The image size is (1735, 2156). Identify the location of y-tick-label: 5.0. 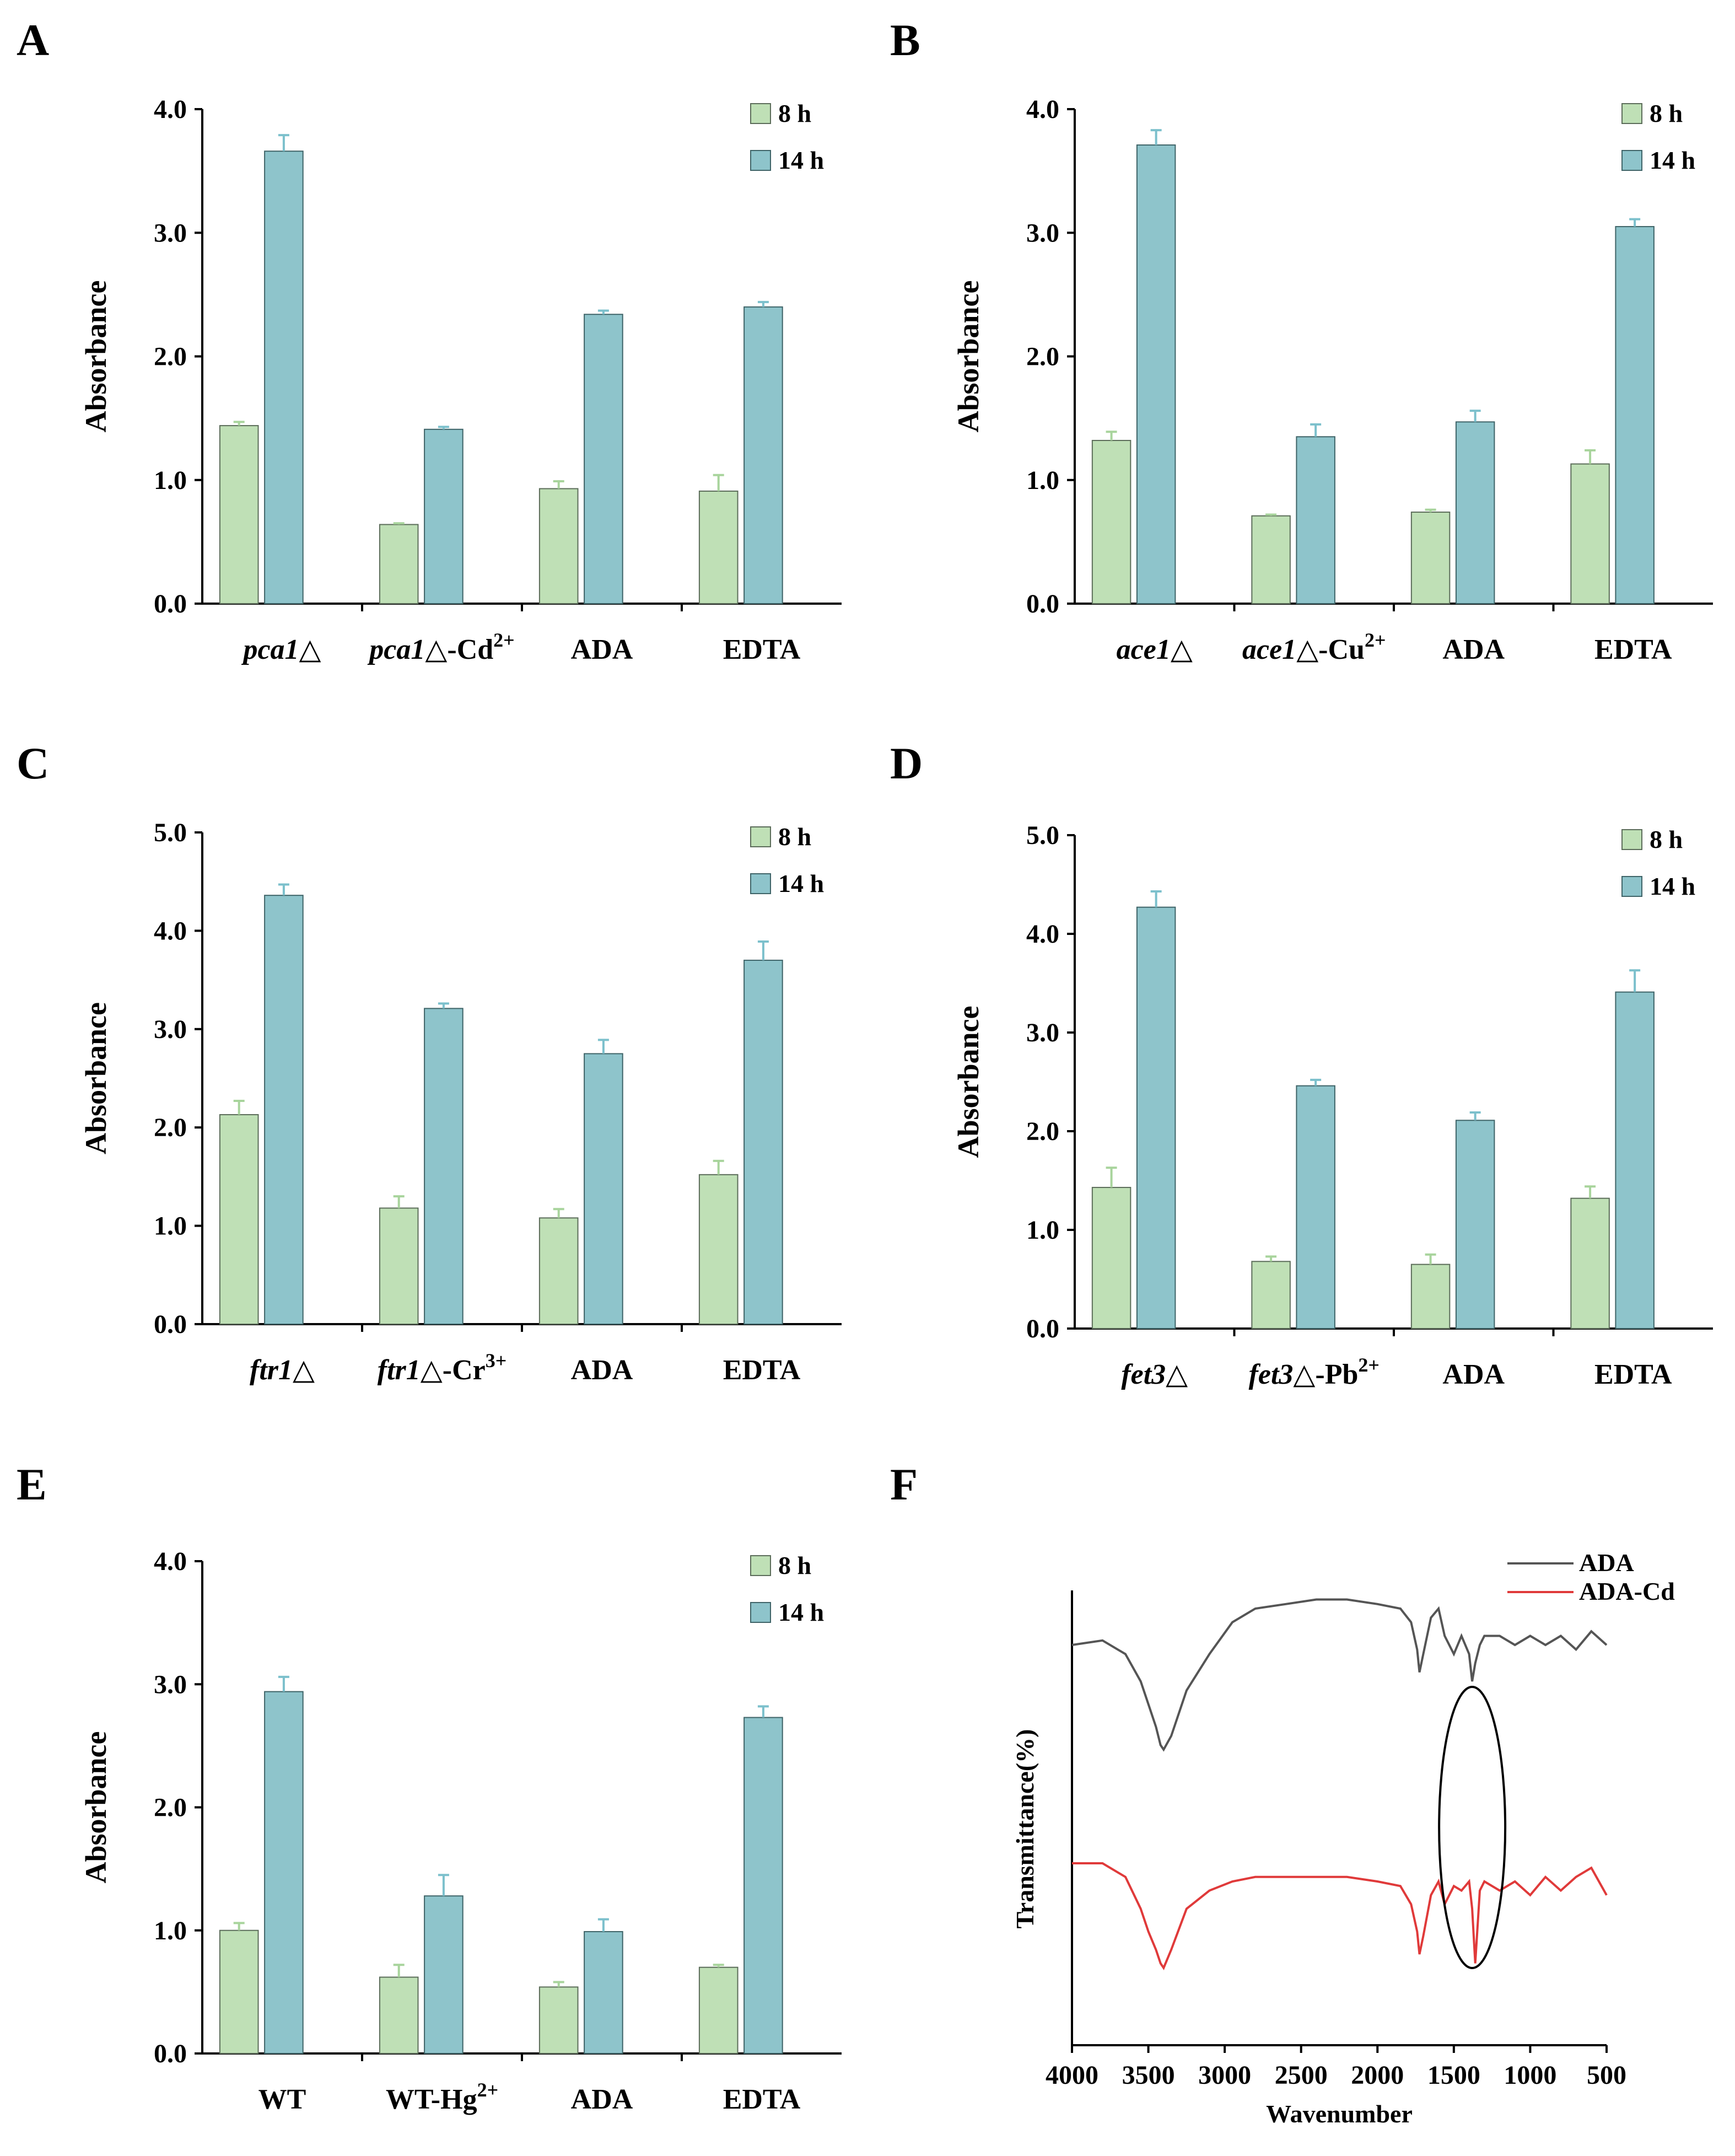
(170, 832).